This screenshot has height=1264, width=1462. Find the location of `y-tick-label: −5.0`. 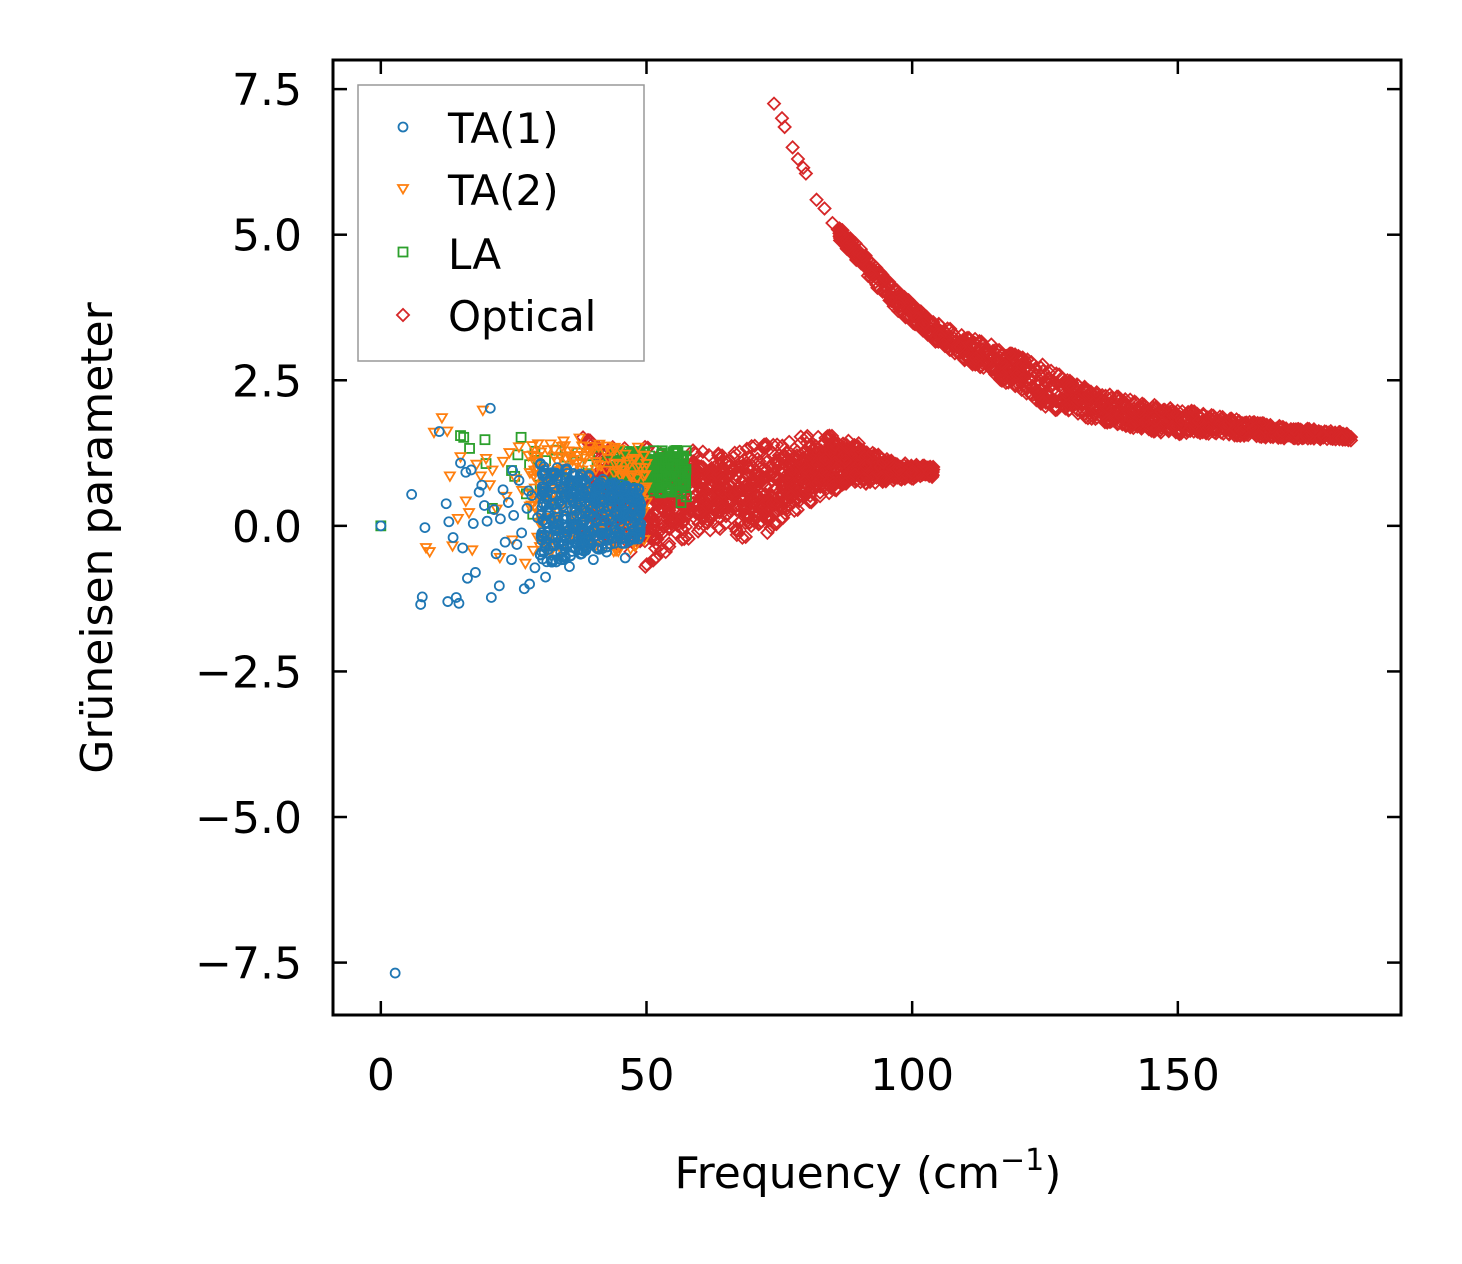

y-tick-label: −5.0 is located at coordinates (248, 818).